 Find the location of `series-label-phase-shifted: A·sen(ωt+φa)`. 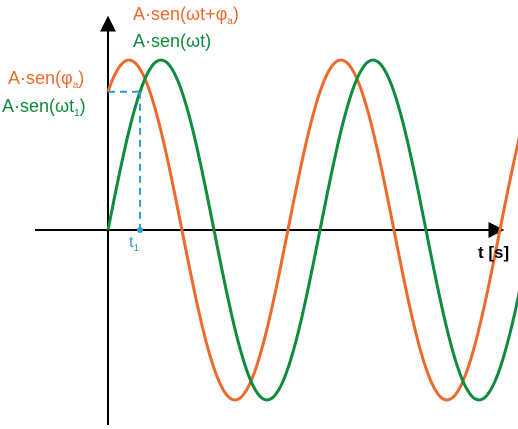

series-label-phase-shifted: A·sen(ωt+φa) is located at coordinates (186, 15).